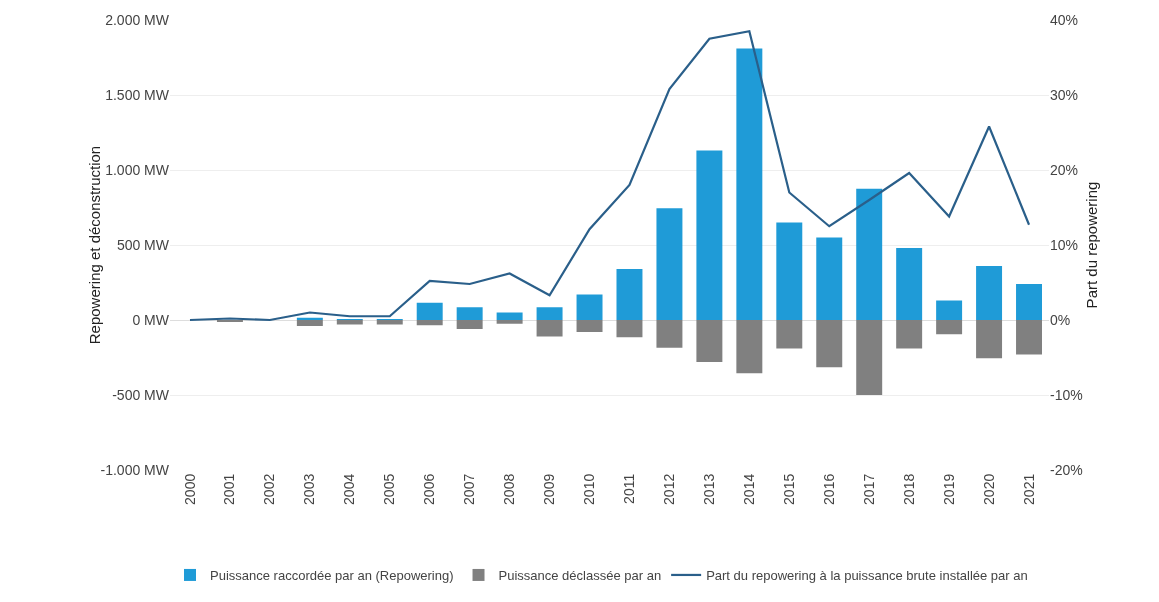  I want to click on x-tick-label: 2013, so click(708, 489).